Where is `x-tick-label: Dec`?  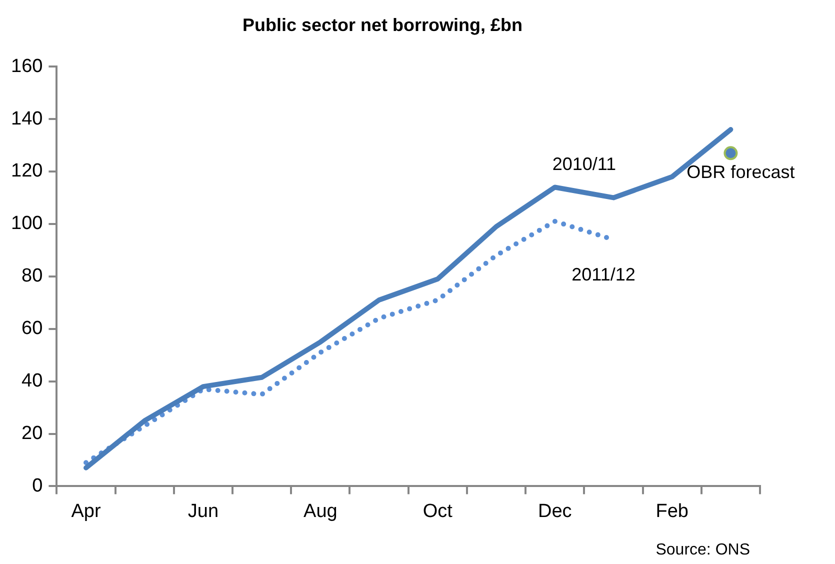
x-tick-label: Dec is located at coordinates (555, 511).